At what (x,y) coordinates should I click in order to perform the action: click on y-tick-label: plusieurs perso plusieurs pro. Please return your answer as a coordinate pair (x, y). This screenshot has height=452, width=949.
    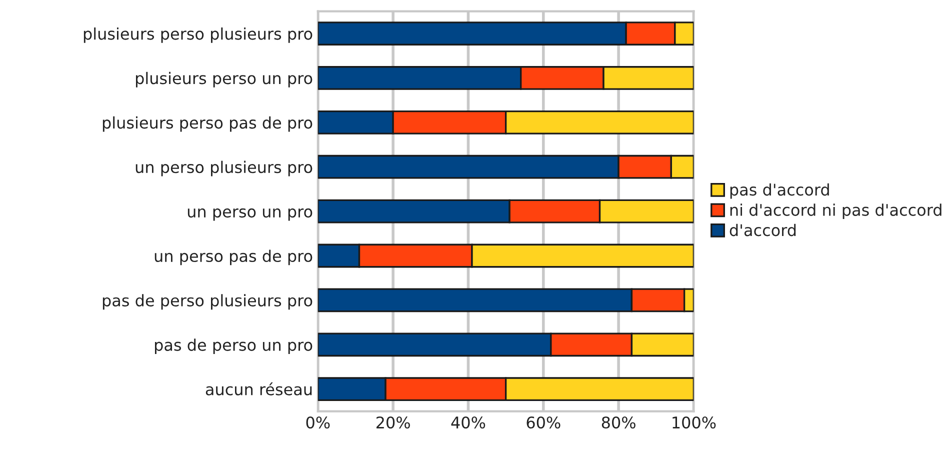
    Looking at the image, I should click on (198, 35).